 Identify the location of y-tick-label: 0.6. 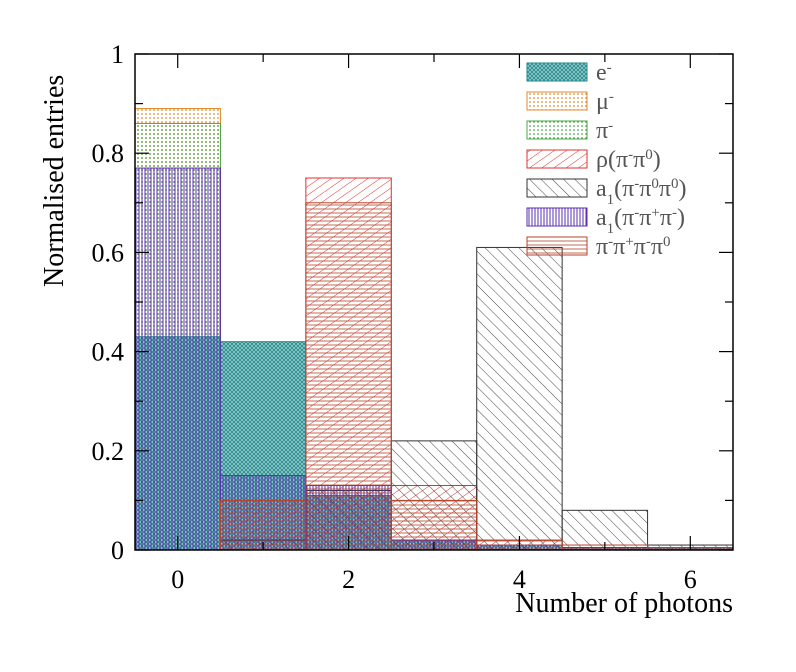
(108, 252).